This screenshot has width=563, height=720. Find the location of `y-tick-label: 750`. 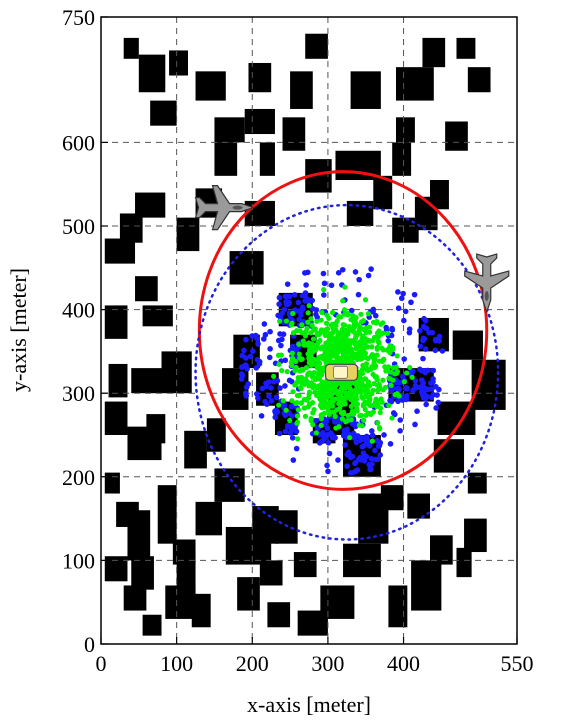

y-tick-label: 750 is located at coordinates (78, 17).